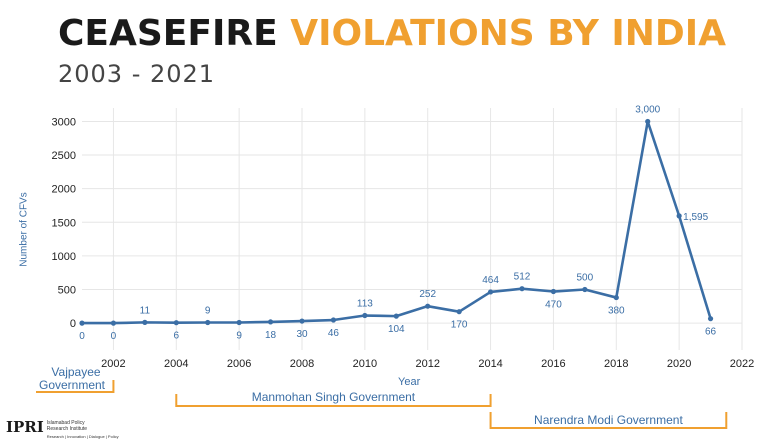  Describe the element at coordinates (137, 74) in the screenshot. I see `chart-subtitle: 2003 - 2021` at that location.